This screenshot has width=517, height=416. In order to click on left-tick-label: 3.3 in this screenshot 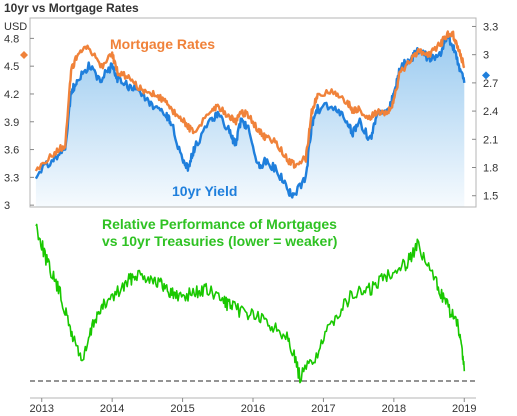, I will do `click(11, 178)`.